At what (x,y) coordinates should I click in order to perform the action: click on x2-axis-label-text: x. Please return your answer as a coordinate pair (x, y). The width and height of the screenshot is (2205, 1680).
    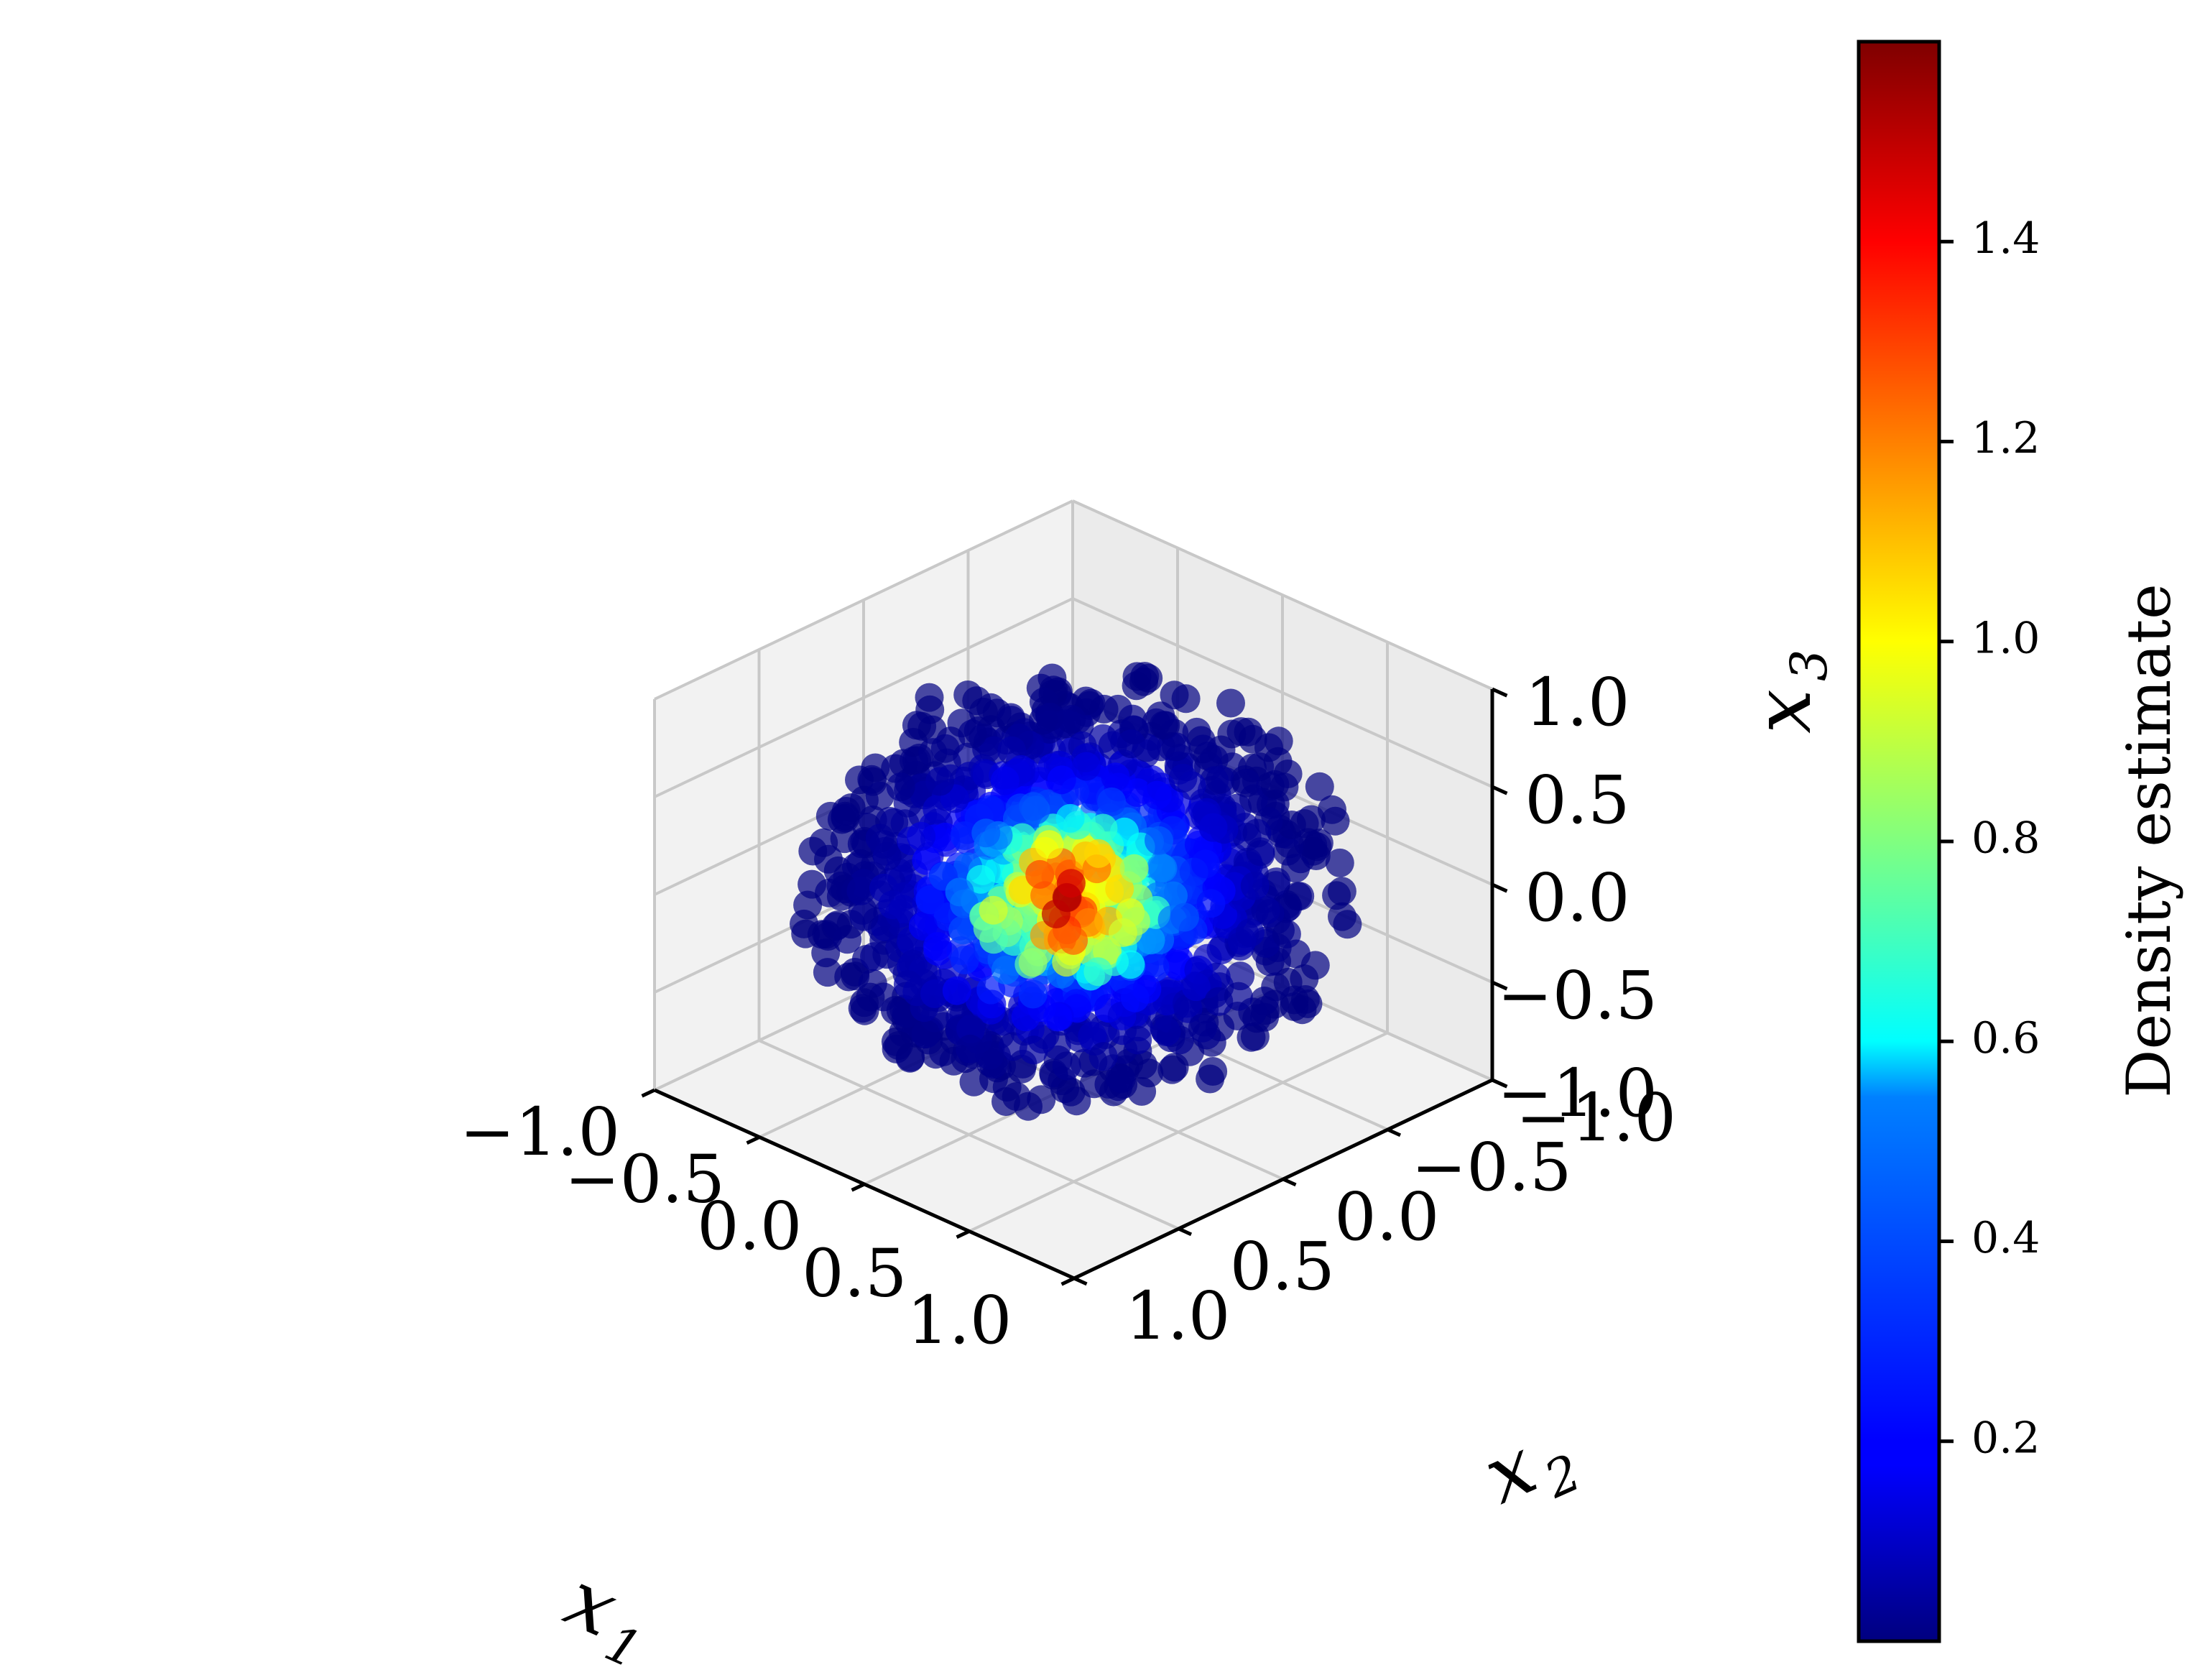
    Looking at the image, I should click on (1510, 1471).